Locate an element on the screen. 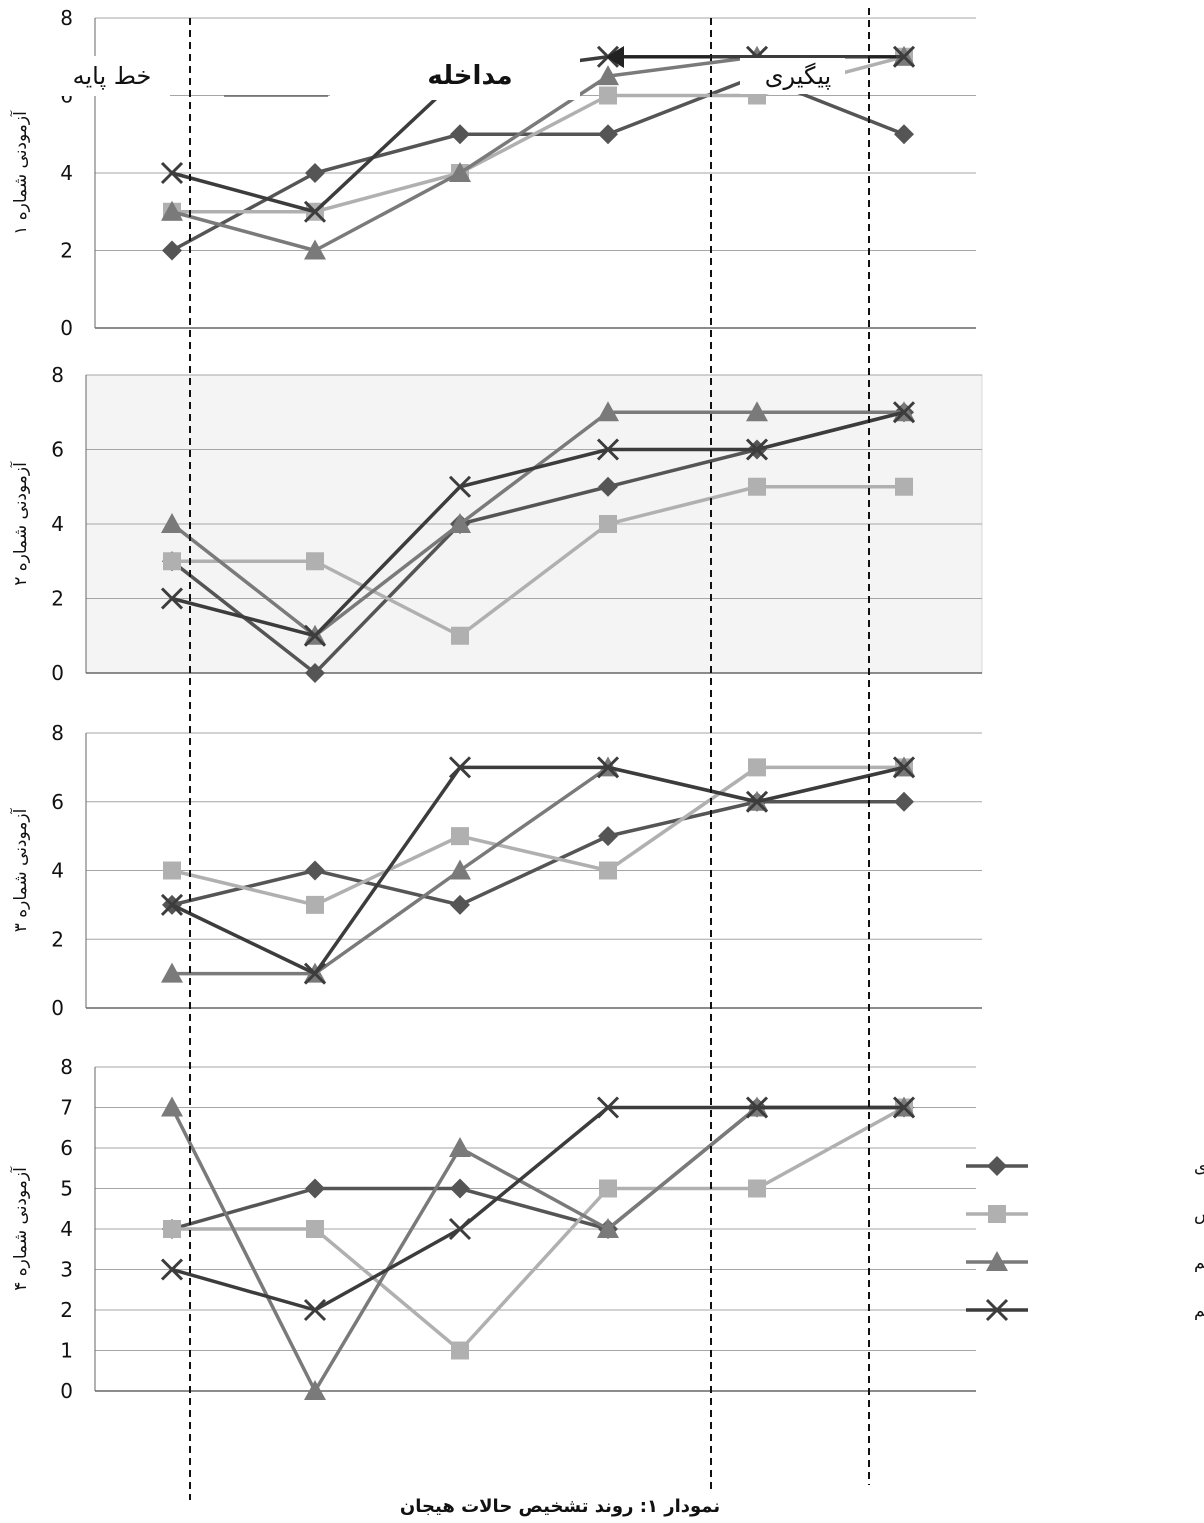 Image resolution: width=1204 pixels, height=1523 pixels. phase-label-followup: پیگیری is located at coordinates (798, 76).